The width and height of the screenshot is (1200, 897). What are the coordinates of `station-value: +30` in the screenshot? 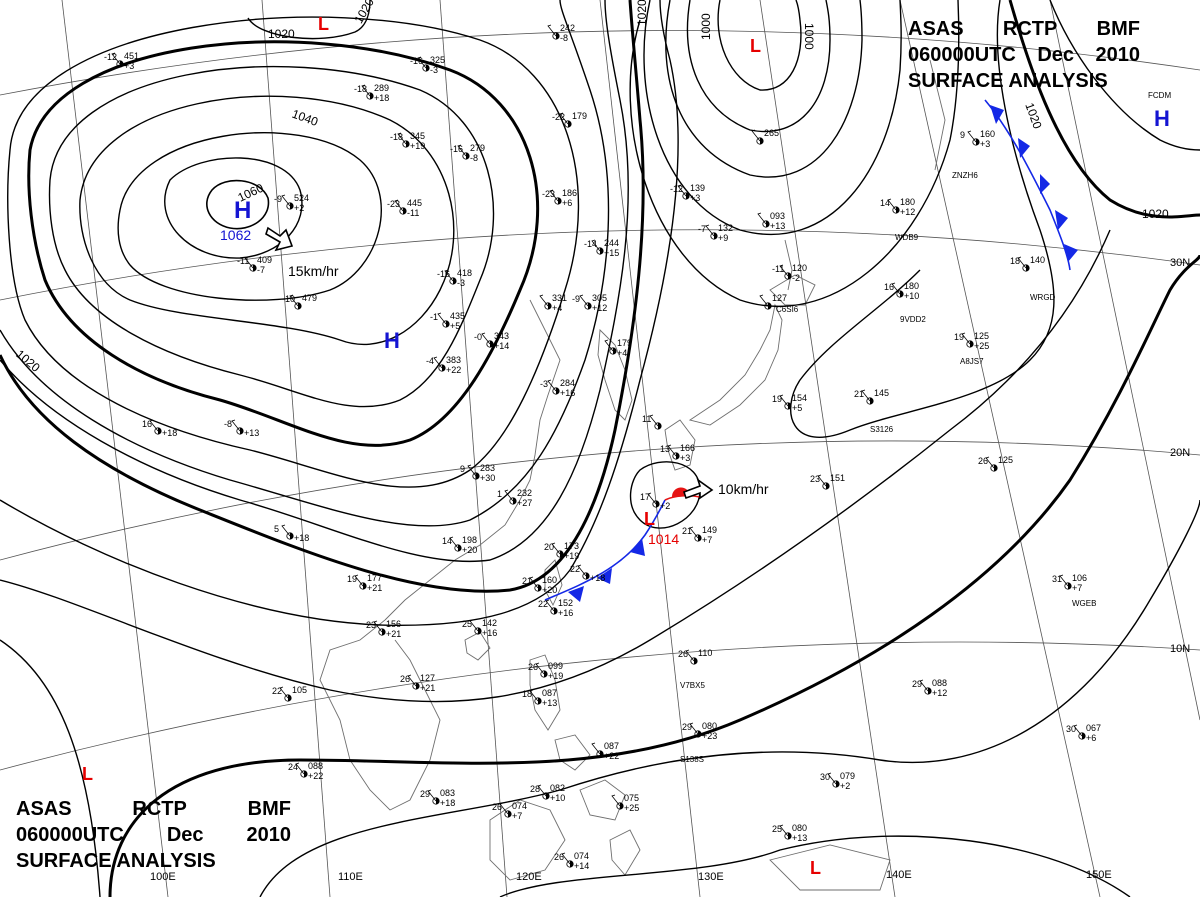 It's located at (487, 478).